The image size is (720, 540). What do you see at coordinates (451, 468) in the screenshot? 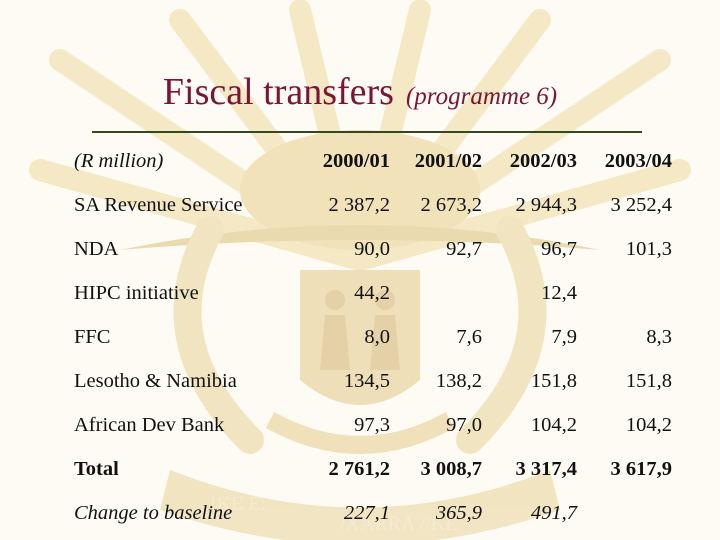
I see `total-value: 3 008,7` at bounding box center [451, 468].